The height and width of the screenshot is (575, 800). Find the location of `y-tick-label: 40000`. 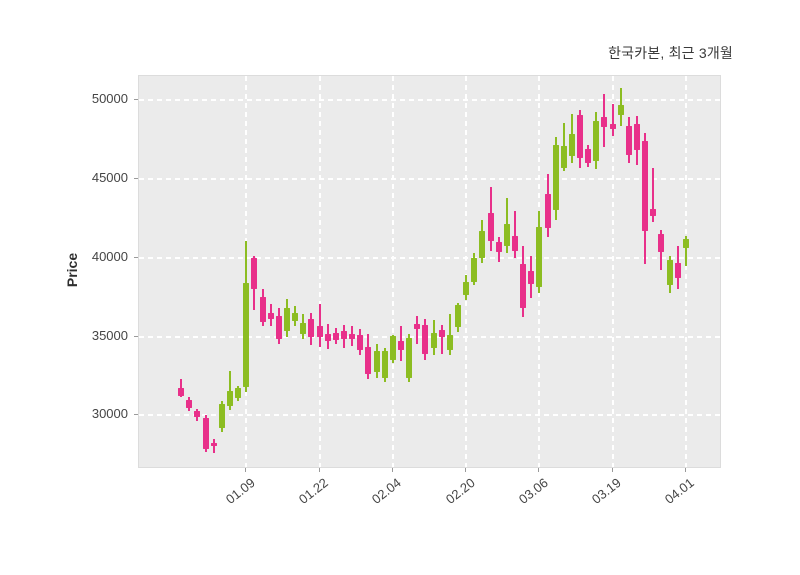

y-tick-label: 40000 is located at coordinates (109, 256).